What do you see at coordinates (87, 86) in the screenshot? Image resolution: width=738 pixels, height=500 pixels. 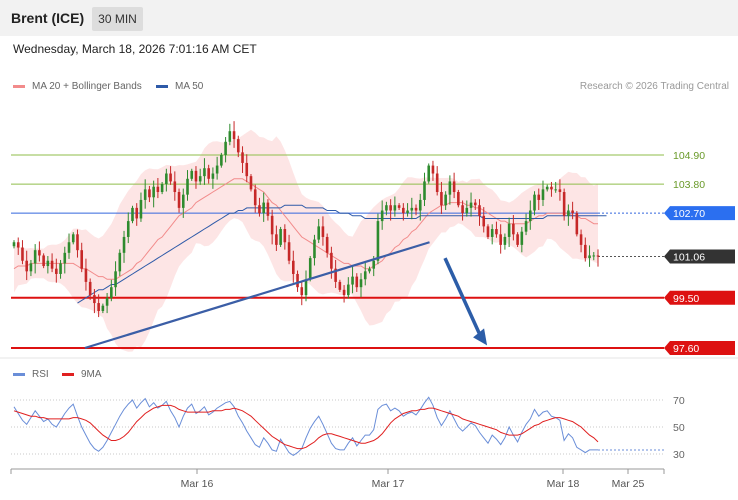 I see `legend-ma20-label: MA 20 + Bollinger Bands` at bounding box center [87, 86].